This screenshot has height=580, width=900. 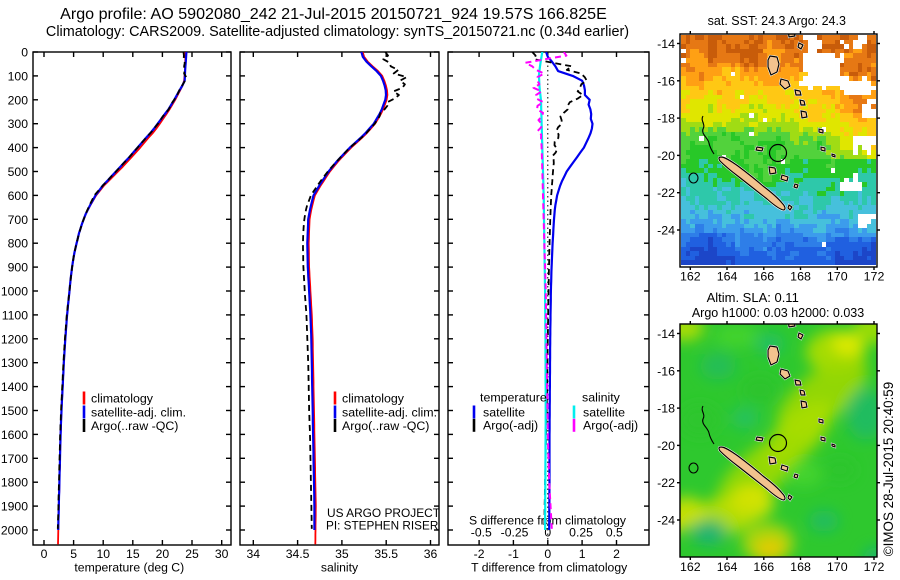 I want to click on svg-text: 1600, so click(x=14, y=435).